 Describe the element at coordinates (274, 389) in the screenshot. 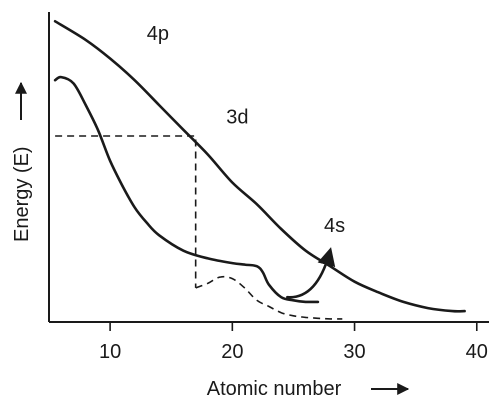

I see `x-axis-label: Atomic number` at that location.